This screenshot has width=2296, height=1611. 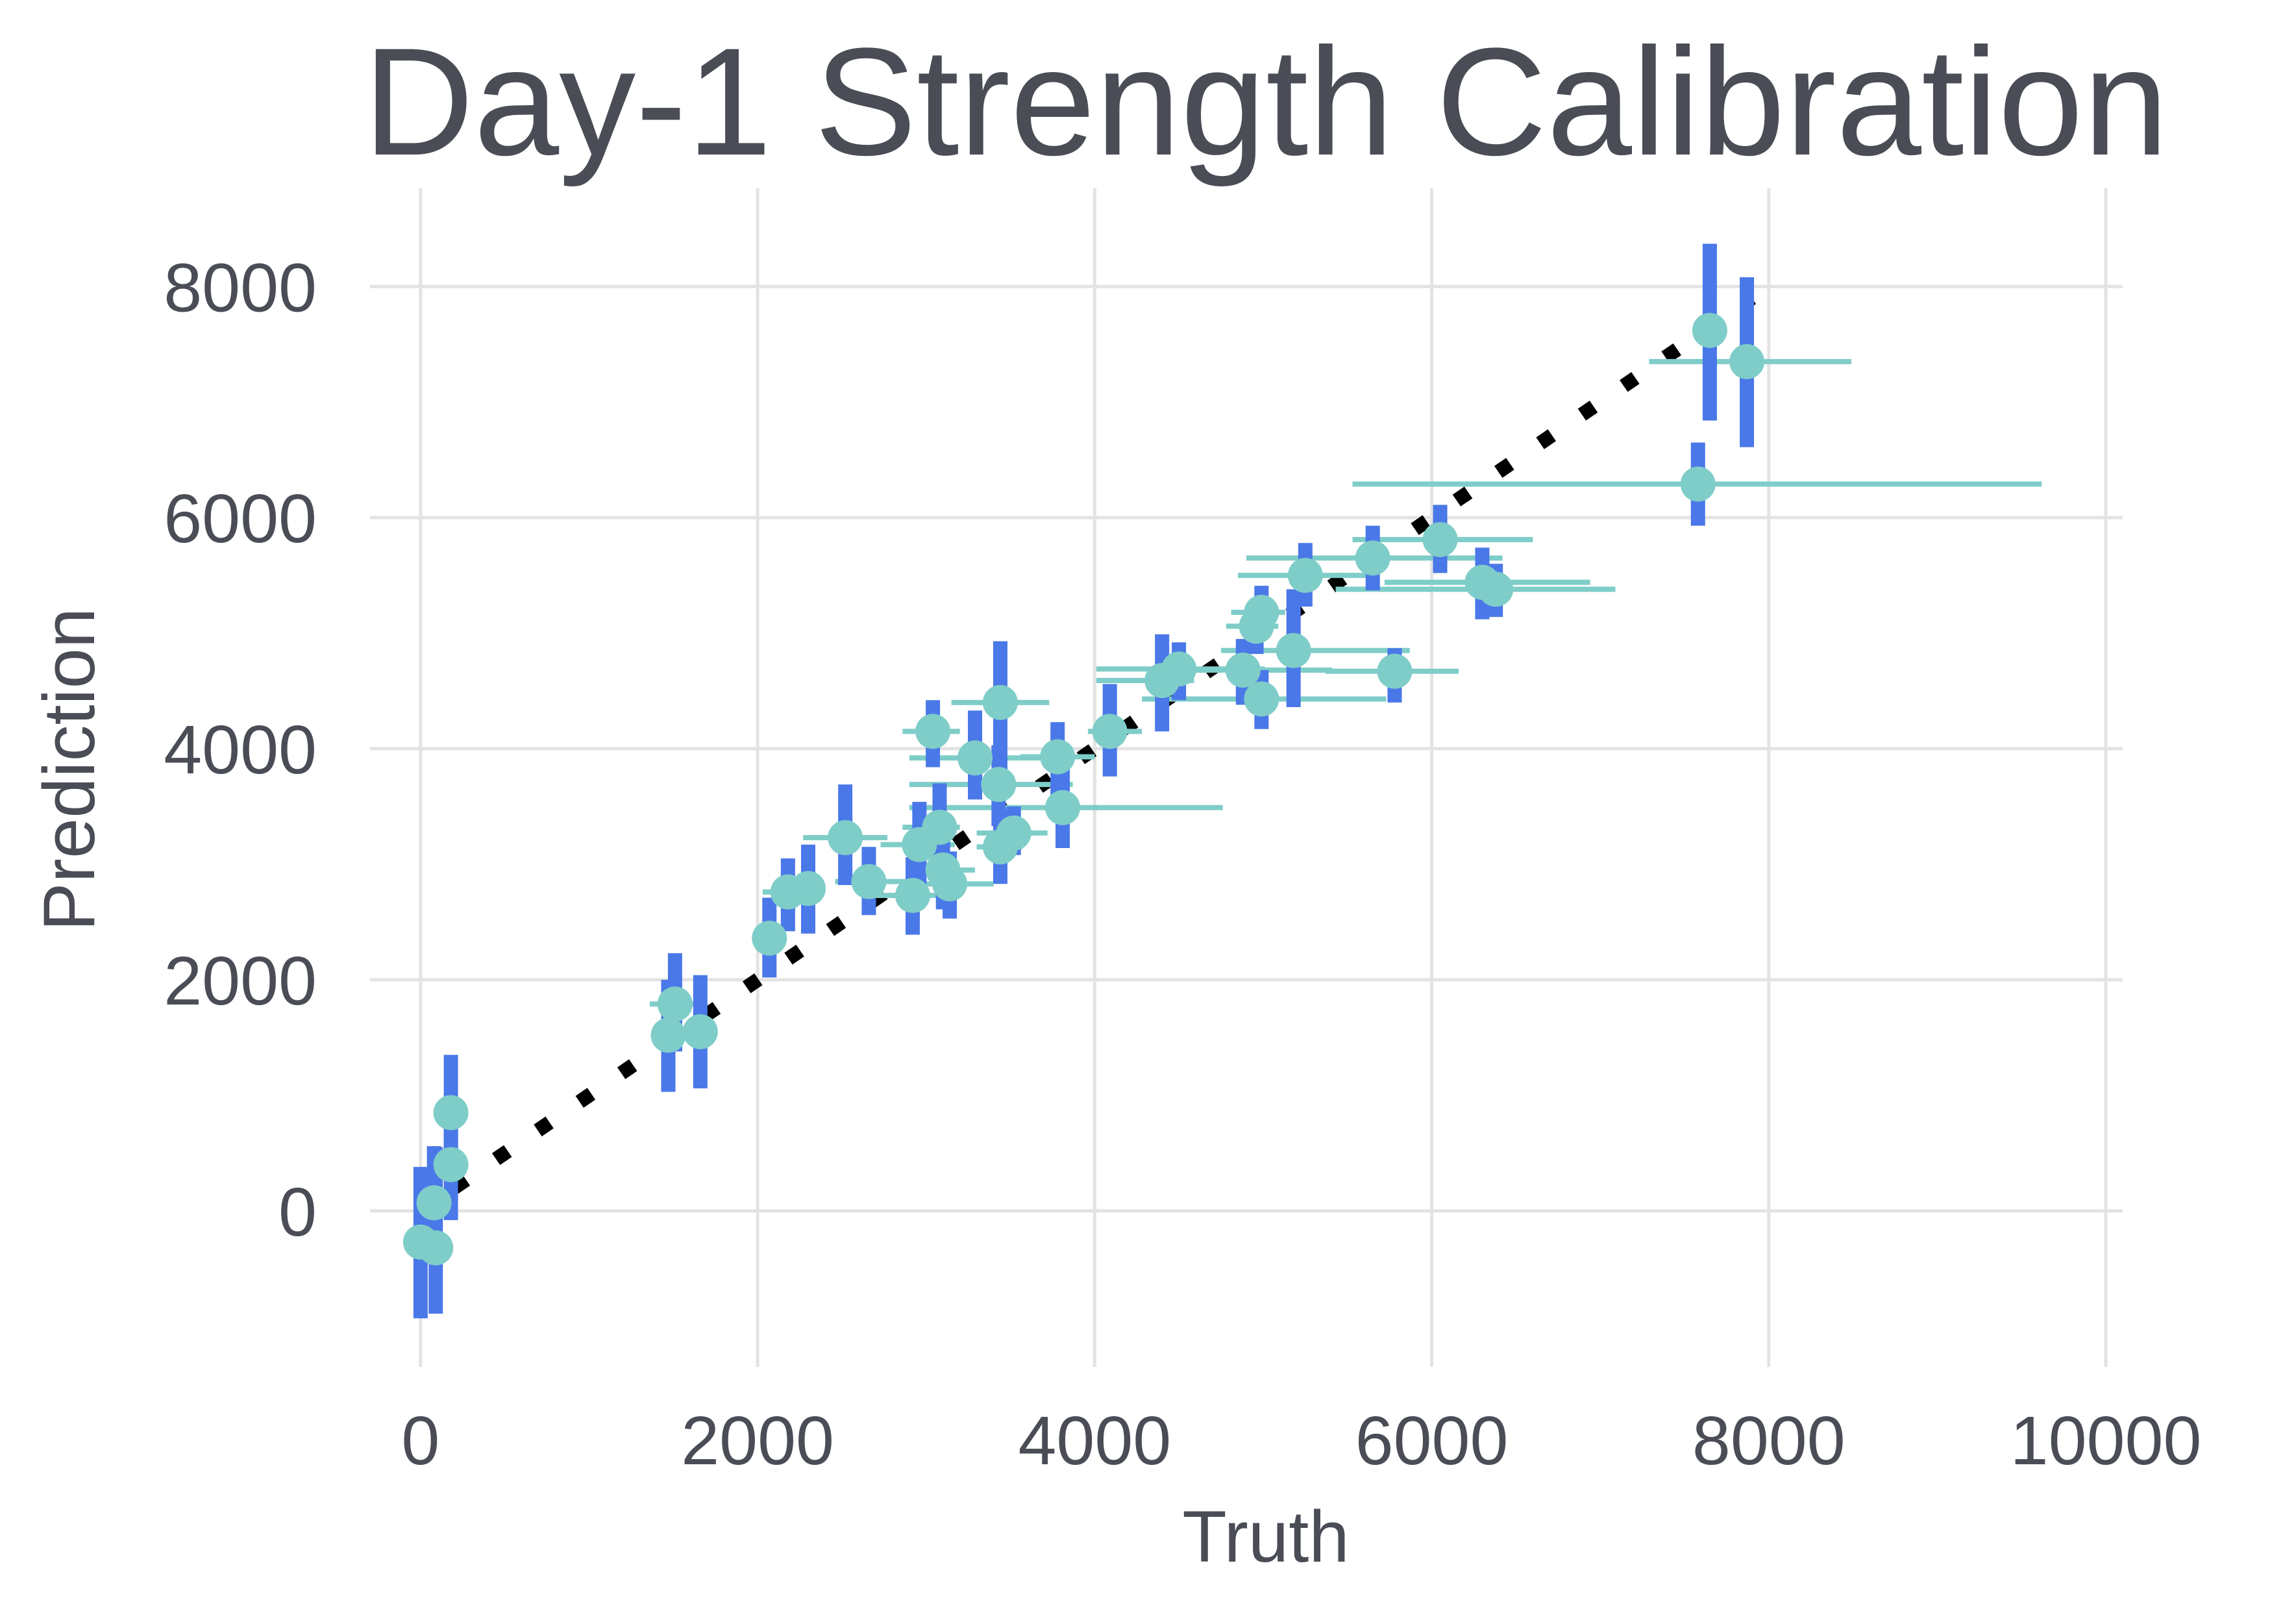 I want to click on y-tick-label: 6000, so click(x=241, y=519).